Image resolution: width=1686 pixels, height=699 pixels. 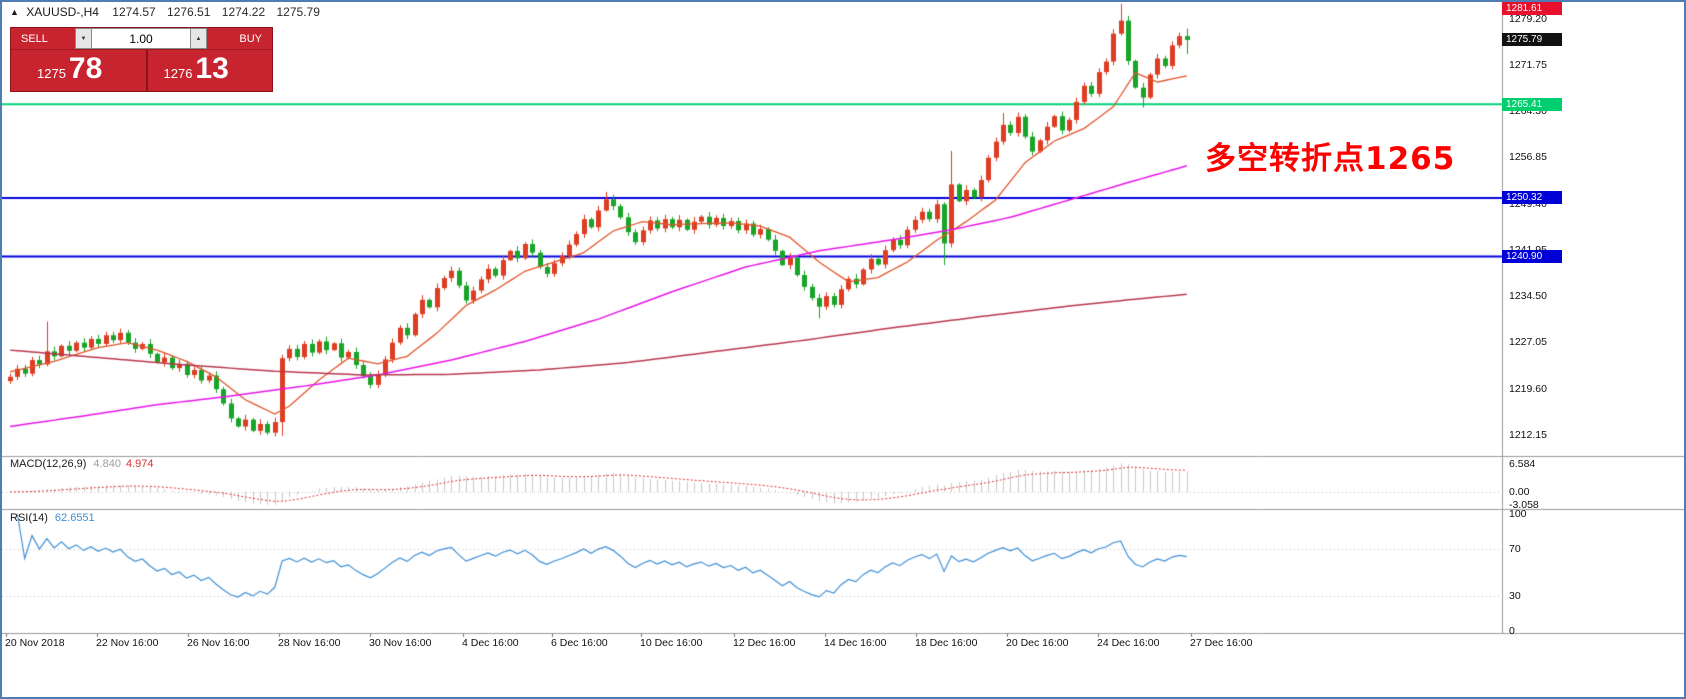 What do you see at coordinates (1528, 64) in the screenshot?
I see `price-axis-label: 1271.75` at bounding box center [1528, 64].